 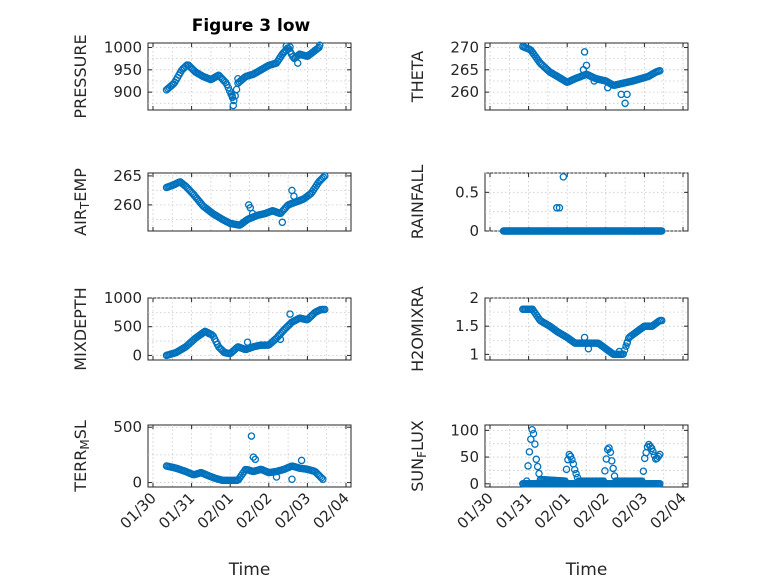 What do you see at coordinates (464, 430) in the screenshot?
I see `y-tick-label: 100` at bounding box center [464, 430].